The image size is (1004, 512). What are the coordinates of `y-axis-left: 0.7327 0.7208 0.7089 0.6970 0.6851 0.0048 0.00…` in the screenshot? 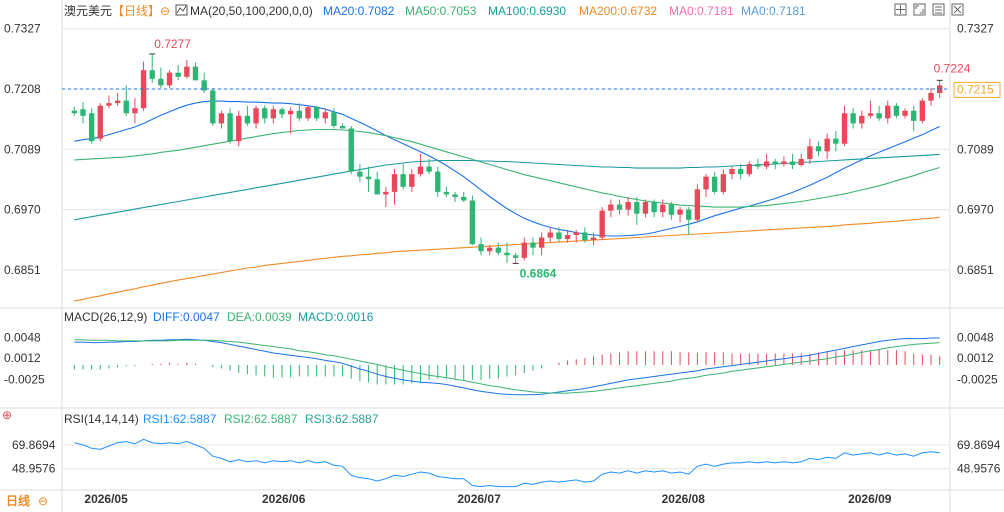 It's located at (30, 249).